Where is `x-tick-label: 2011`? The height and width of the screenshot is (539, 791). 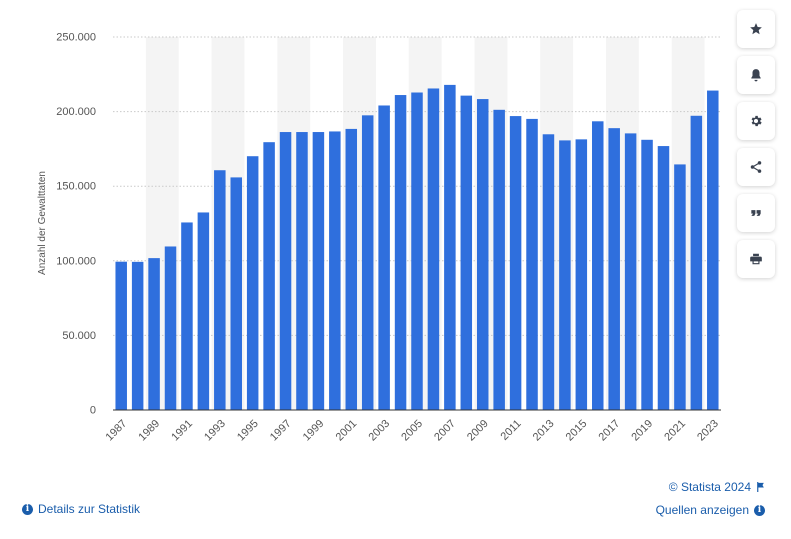 x-tick-label: 2011 is located at coordinates (511, 430).